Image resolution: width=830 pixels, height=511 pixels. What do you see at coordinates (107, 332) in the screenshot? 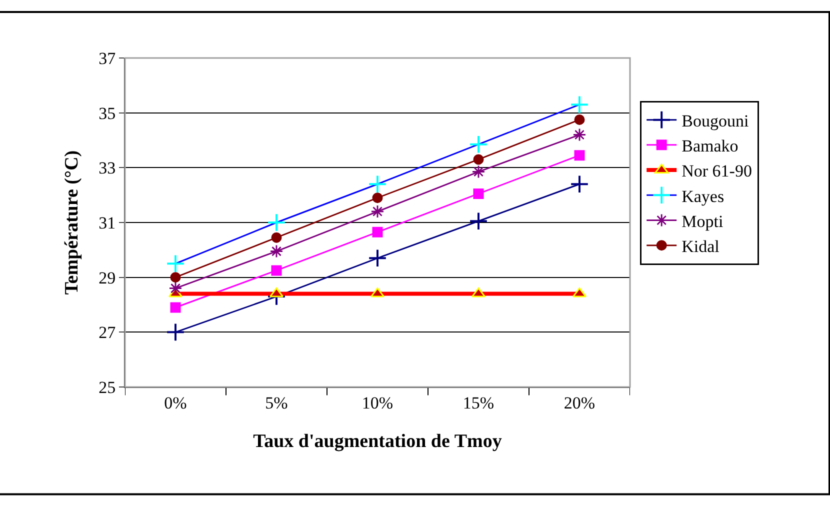
I see `y-tick-label: 27` at bounding box center [107, 332].